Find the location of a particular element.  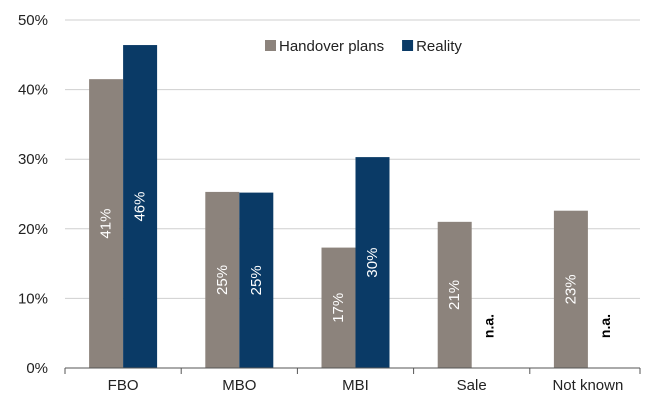

bar-data-label: 46% is located at coordinates (140, 207).